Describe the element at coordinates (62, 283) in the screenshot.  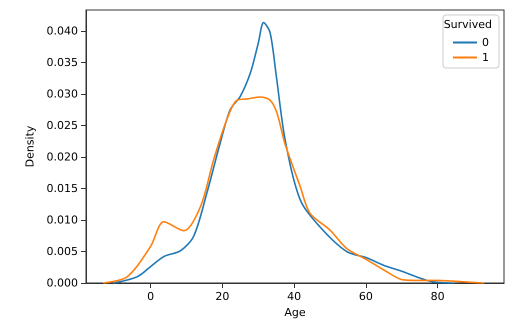
I see `y-tick-label: 0.000` at that location.